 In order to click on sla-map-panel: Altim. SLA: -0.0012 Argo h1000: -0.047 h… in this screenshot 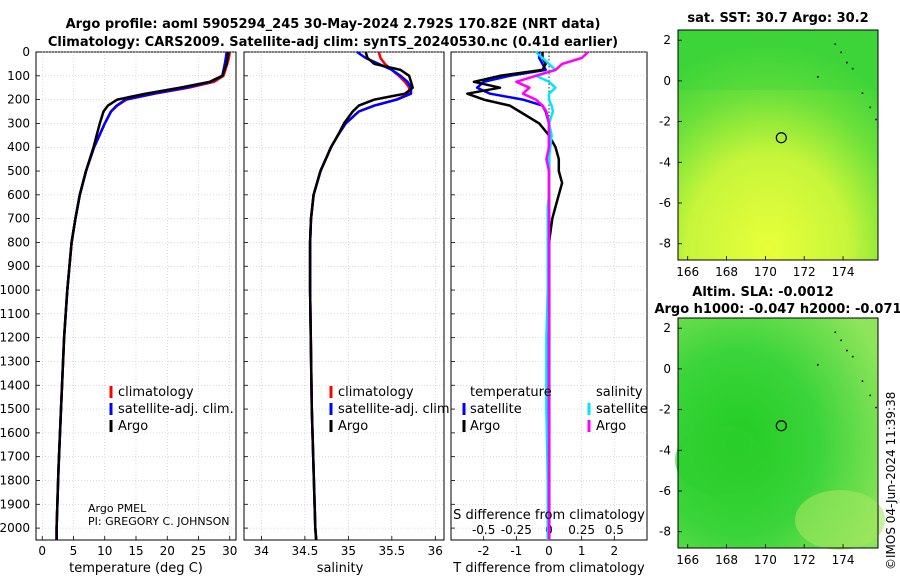, I will do `click(777, 426)`.